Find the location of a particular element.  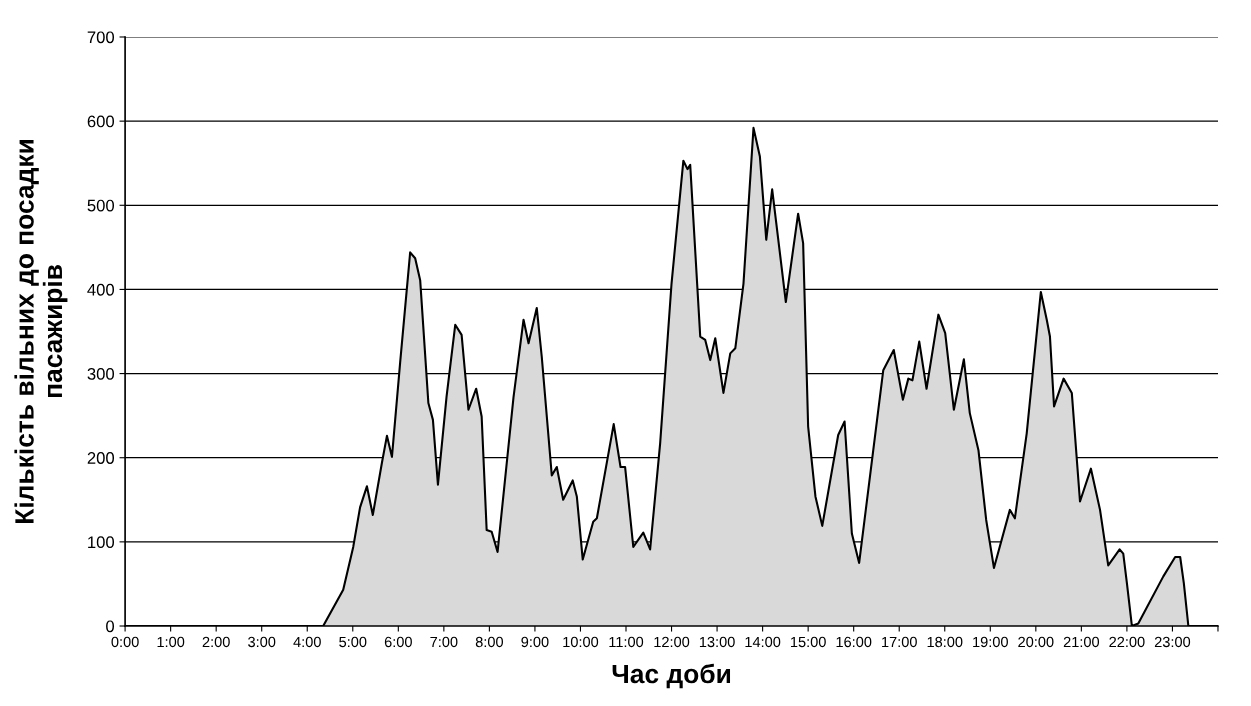

y-tick-label: 500 is located at coordinates (101, 205).